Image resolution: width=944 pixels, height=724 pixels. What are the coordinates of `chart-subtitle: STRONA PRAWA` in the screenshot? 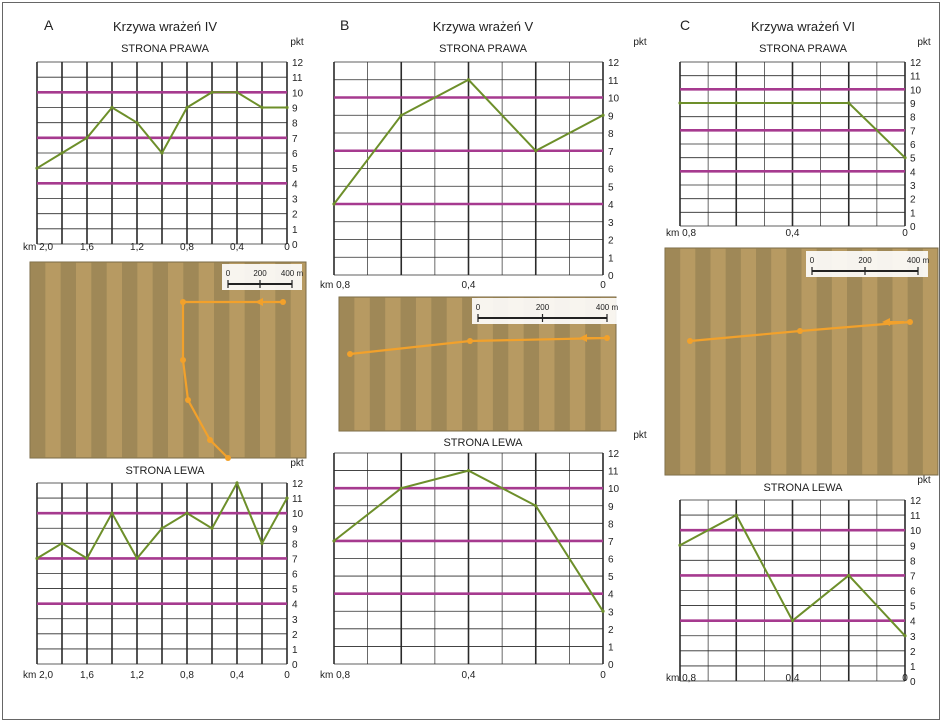 It's located at (483, 49).